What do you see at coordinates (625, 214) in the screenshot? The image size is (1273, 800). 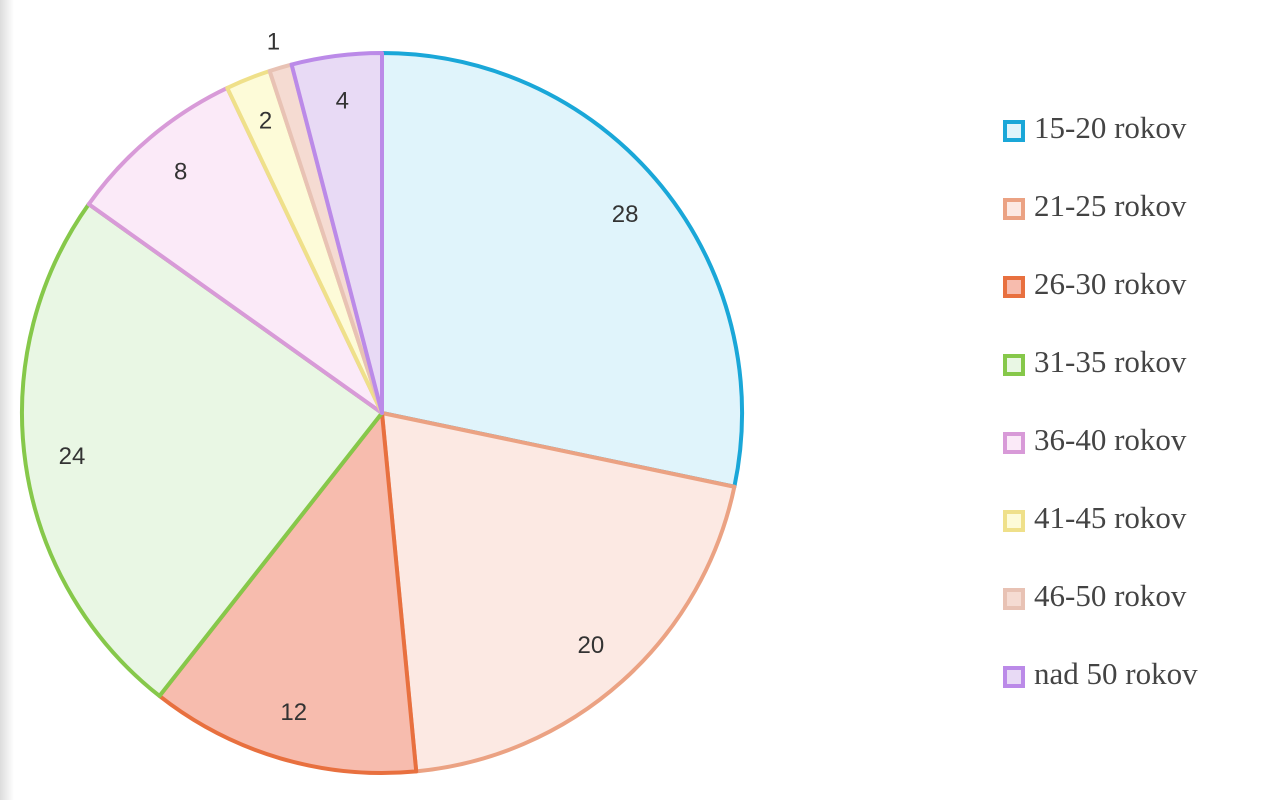 I see `data-label: 28` at bounding box center [625, 214].